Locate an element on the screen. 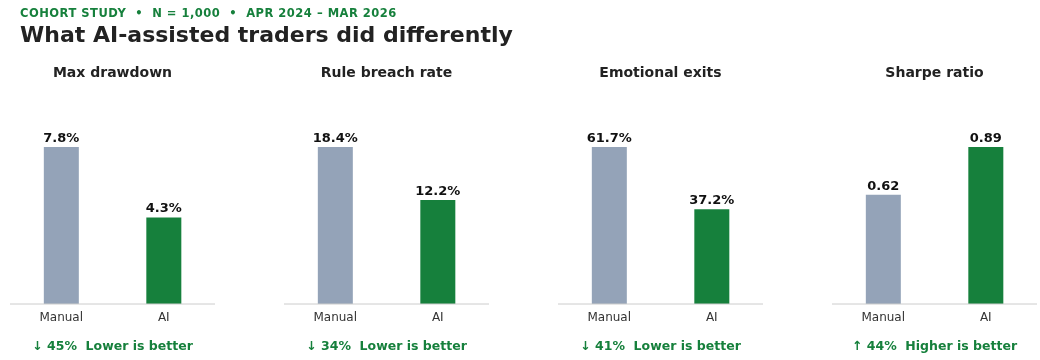 The height and width of the screenshot is (360, 1040). text: ↓ 34% Lower is better is located at coordinates (386, 345).